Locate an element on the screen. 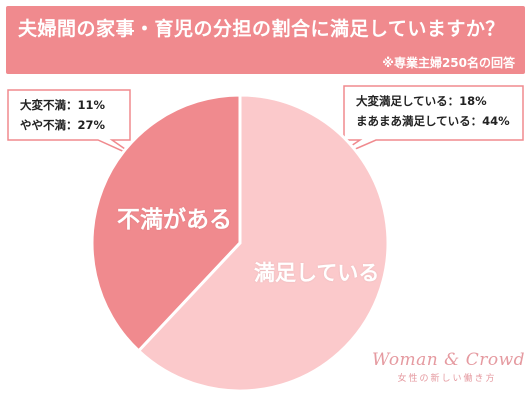 The height and width of the screenshot is (400, 531). callout-item-somewhat-dissatisfied: やや不満：27% is located at coordinates (63, 125).